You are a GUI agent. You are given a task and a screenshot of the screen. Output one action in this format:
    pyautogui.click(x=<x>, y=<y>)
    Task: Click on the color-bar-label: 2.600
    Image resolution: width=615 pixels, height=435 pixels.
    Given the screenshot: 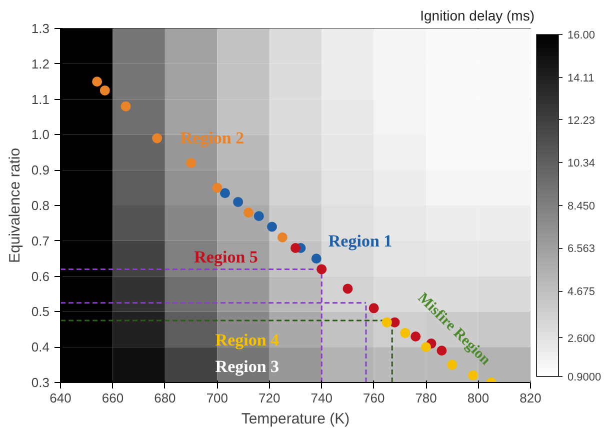 What is the action you would take?
    pyautogui.click(x=582, y=338)
    